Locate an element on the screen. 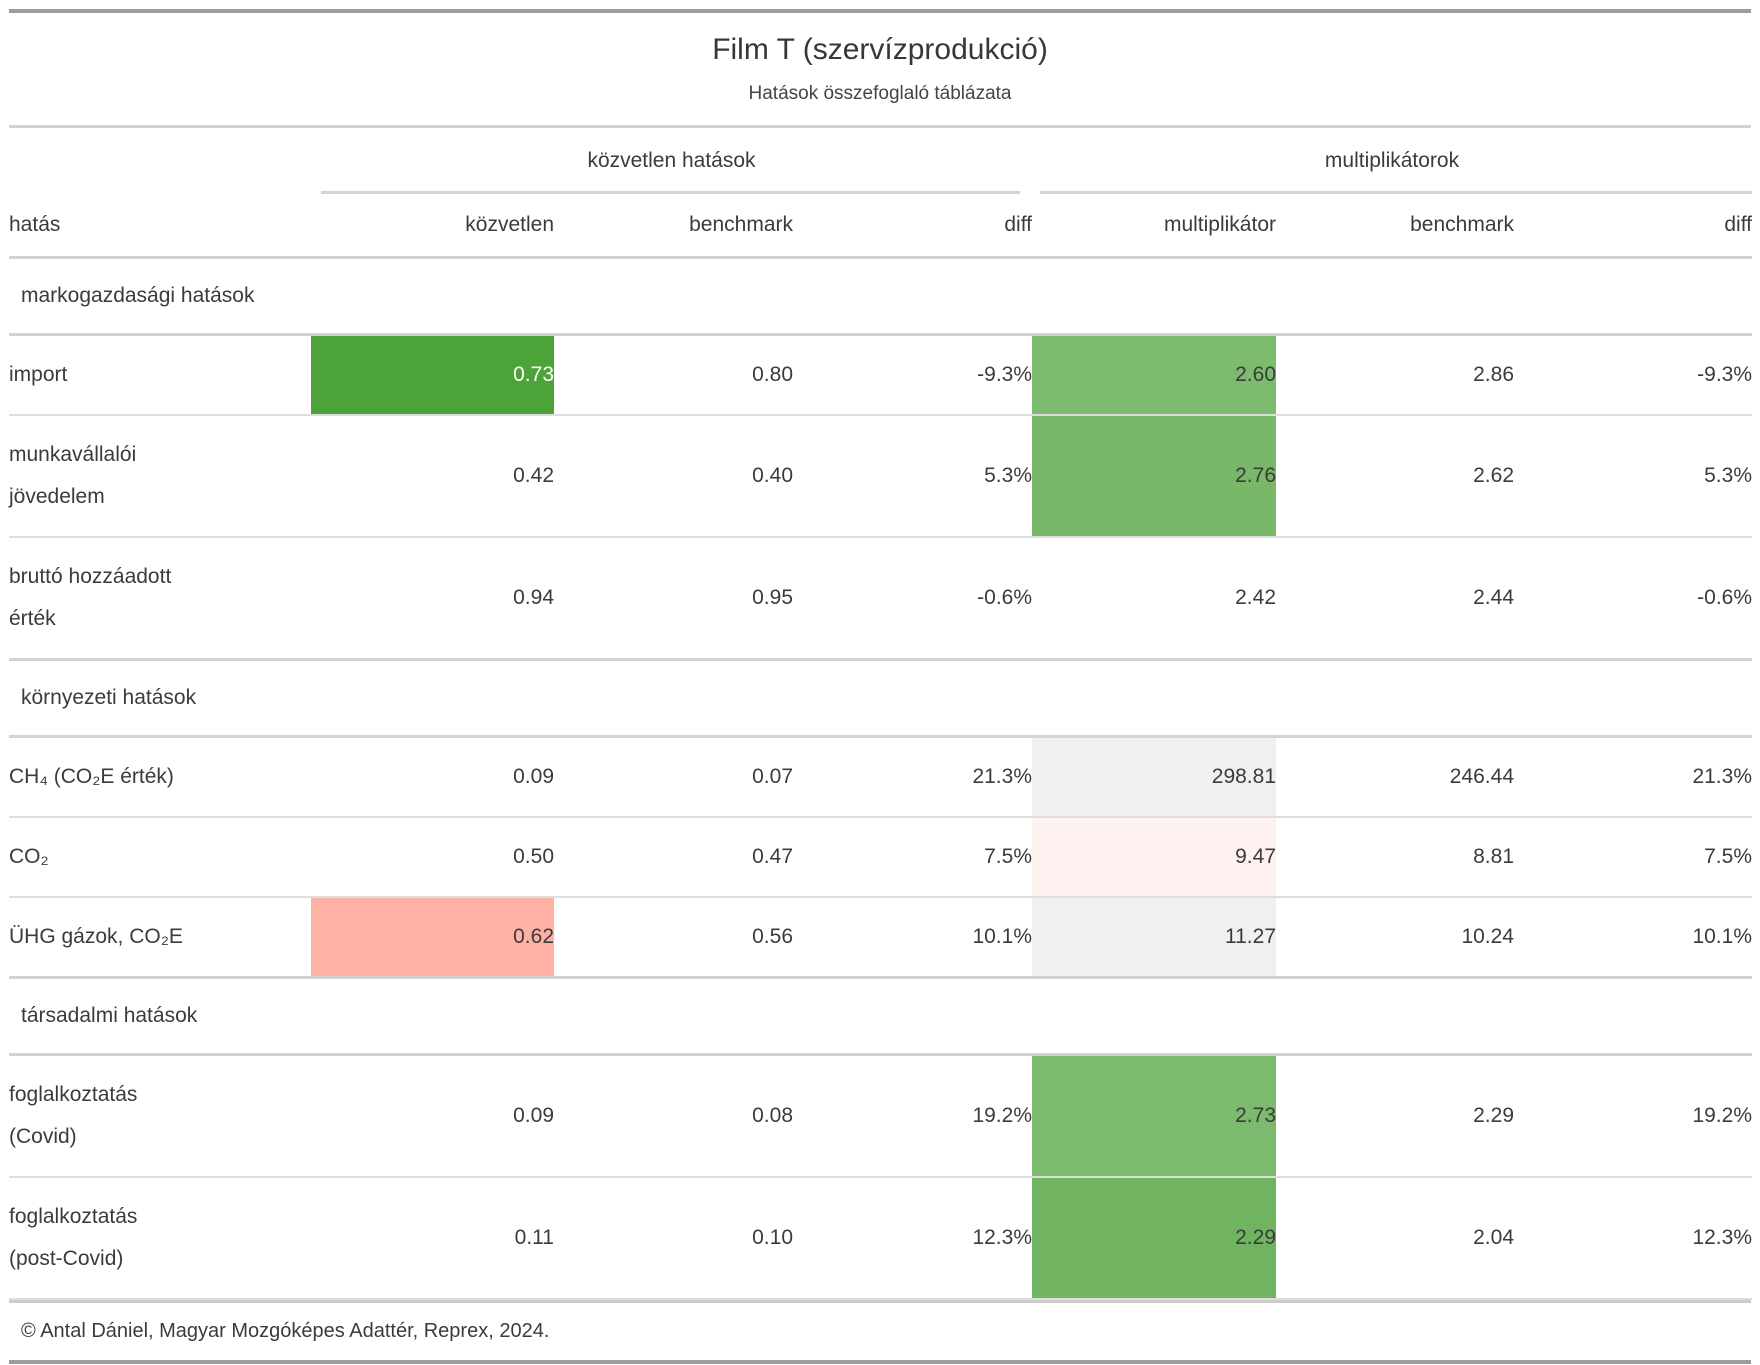  row-label: foglalkoztatás (Covid) is located at coordinates (160, 1116).